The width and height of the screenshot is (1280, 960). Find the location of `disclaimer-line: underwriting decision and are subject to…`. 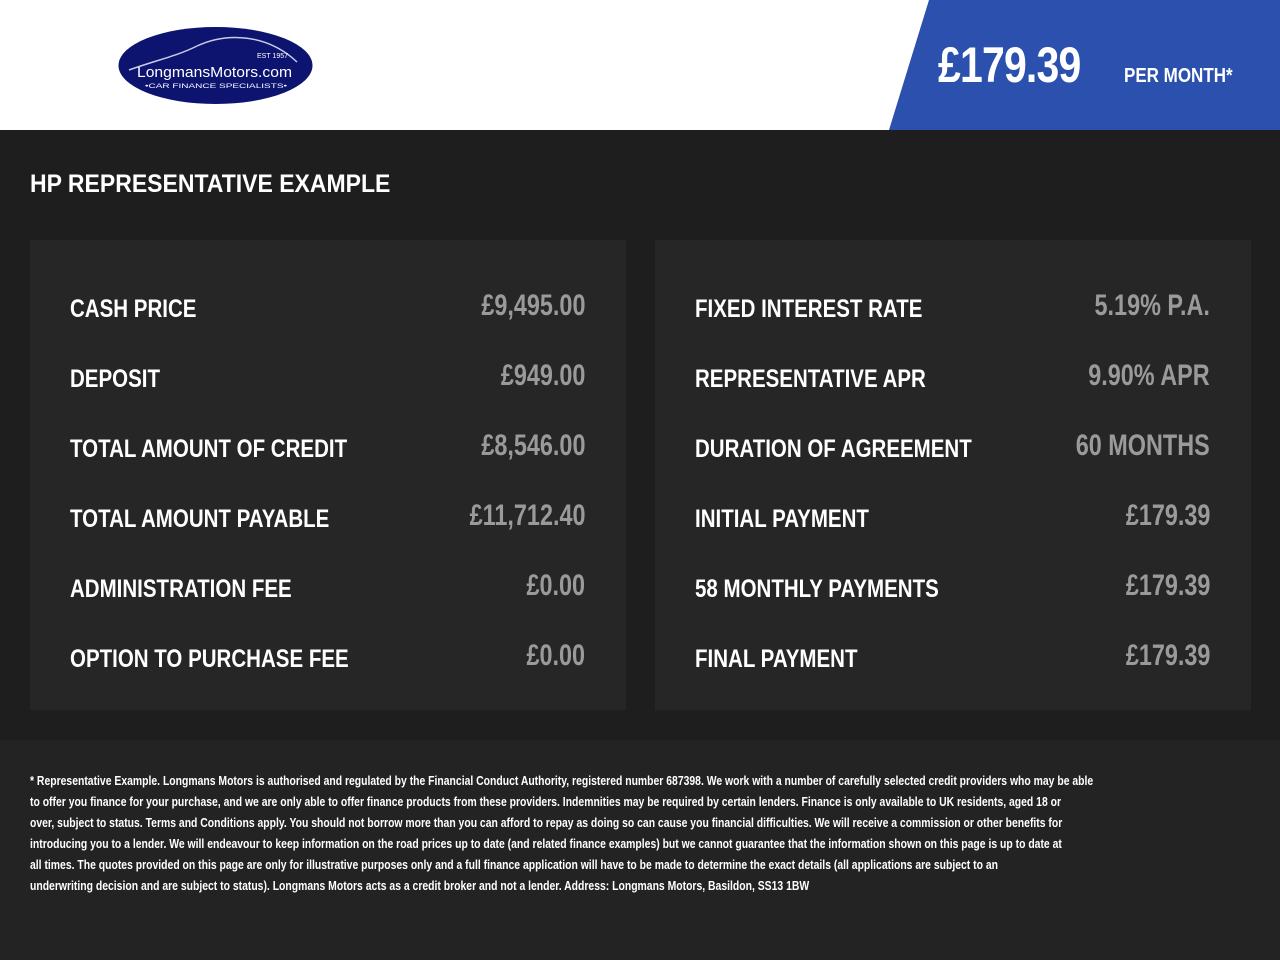

disclaimer-line: underwriting decision and are subject to… is located at coordinates (420, 885).